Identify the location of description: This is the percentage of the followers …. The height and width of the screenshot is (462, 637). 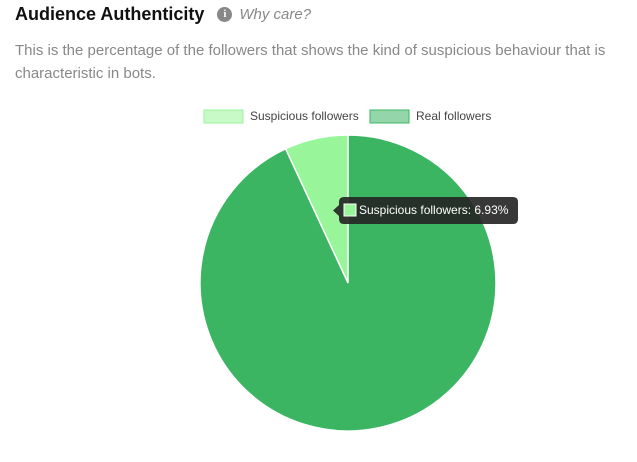
(310, 62).